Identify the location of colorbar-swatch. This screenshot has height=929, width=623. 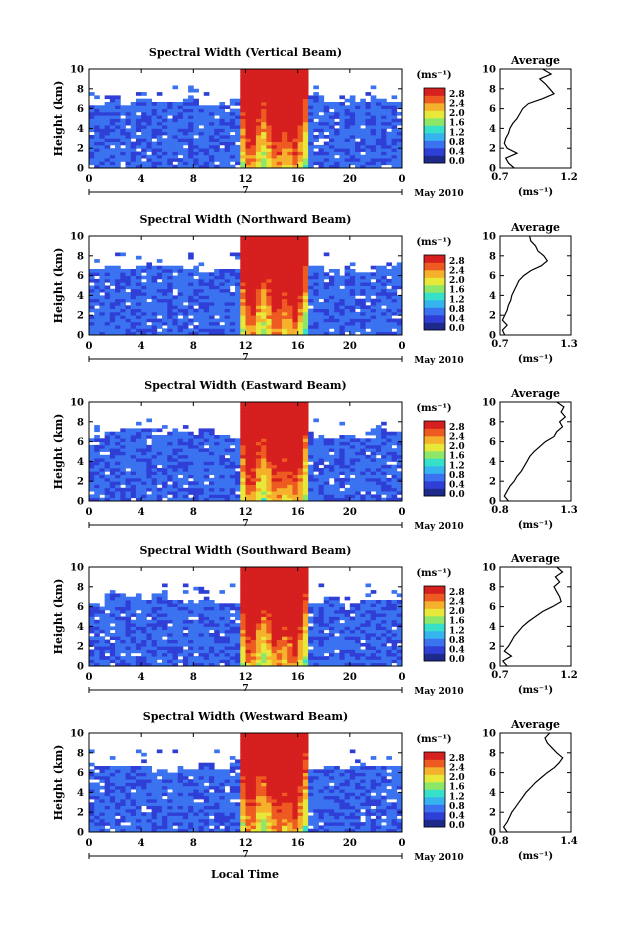
(434, 137).